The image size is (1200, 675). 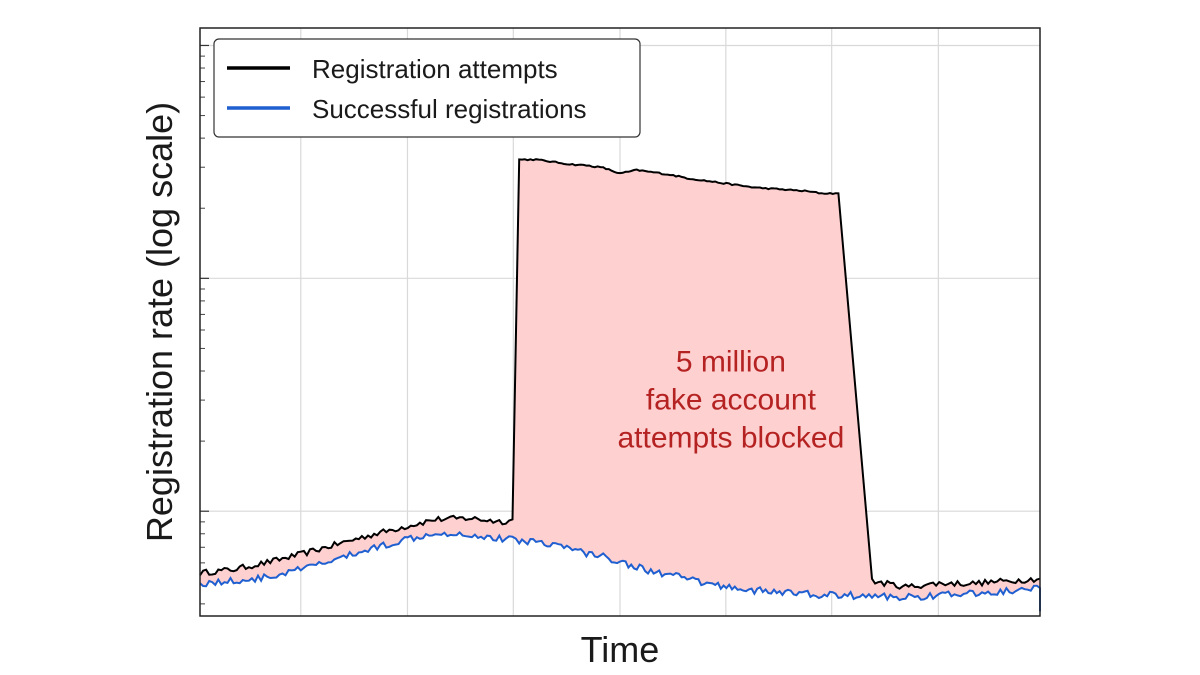 What do you see at coordinates (620, 571) in the screenshot?
I see `series-line-successful-registrations` at bounding box center [620, 571].